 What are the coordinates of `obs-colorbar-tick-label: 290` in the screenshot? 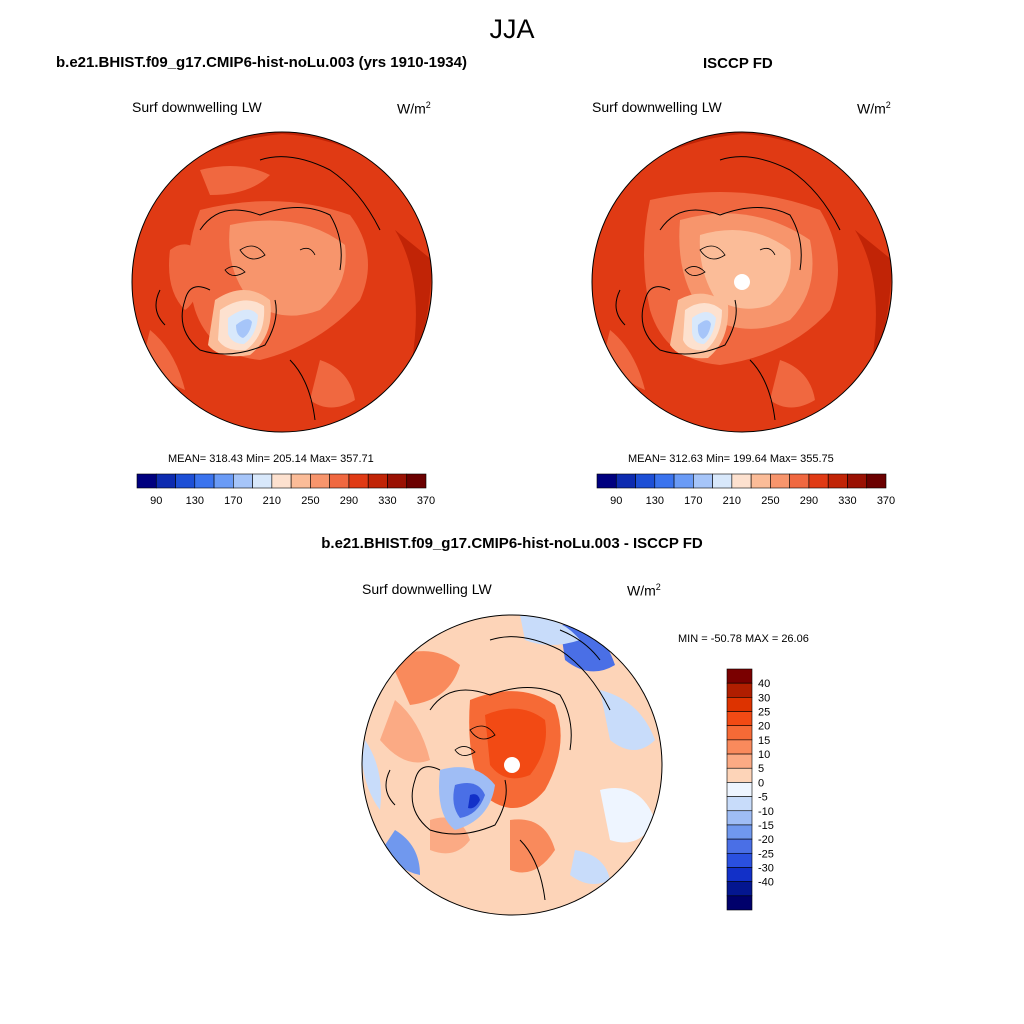 It's located at (809, 501).